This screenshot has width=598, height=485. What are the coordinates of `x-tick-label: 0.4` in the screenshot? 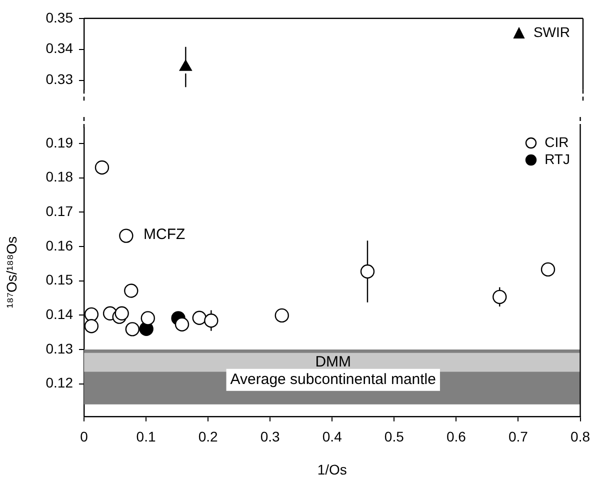 It's located at (332, 436).